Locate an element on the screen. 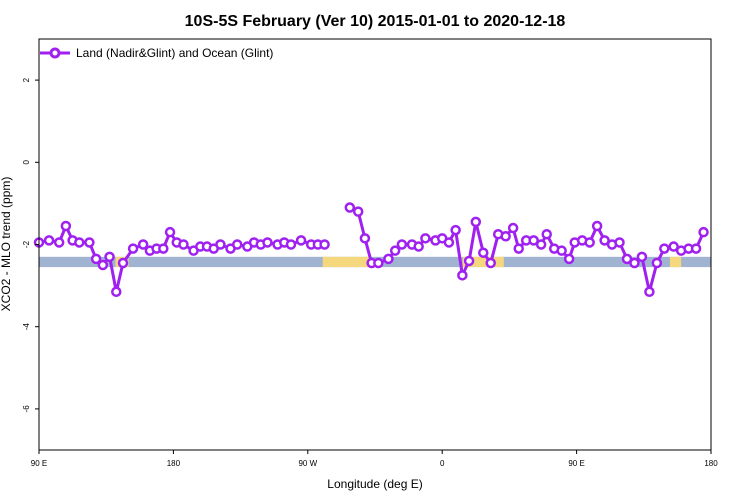  x-tick-label: 90 W is located at coordinates (307, 463).